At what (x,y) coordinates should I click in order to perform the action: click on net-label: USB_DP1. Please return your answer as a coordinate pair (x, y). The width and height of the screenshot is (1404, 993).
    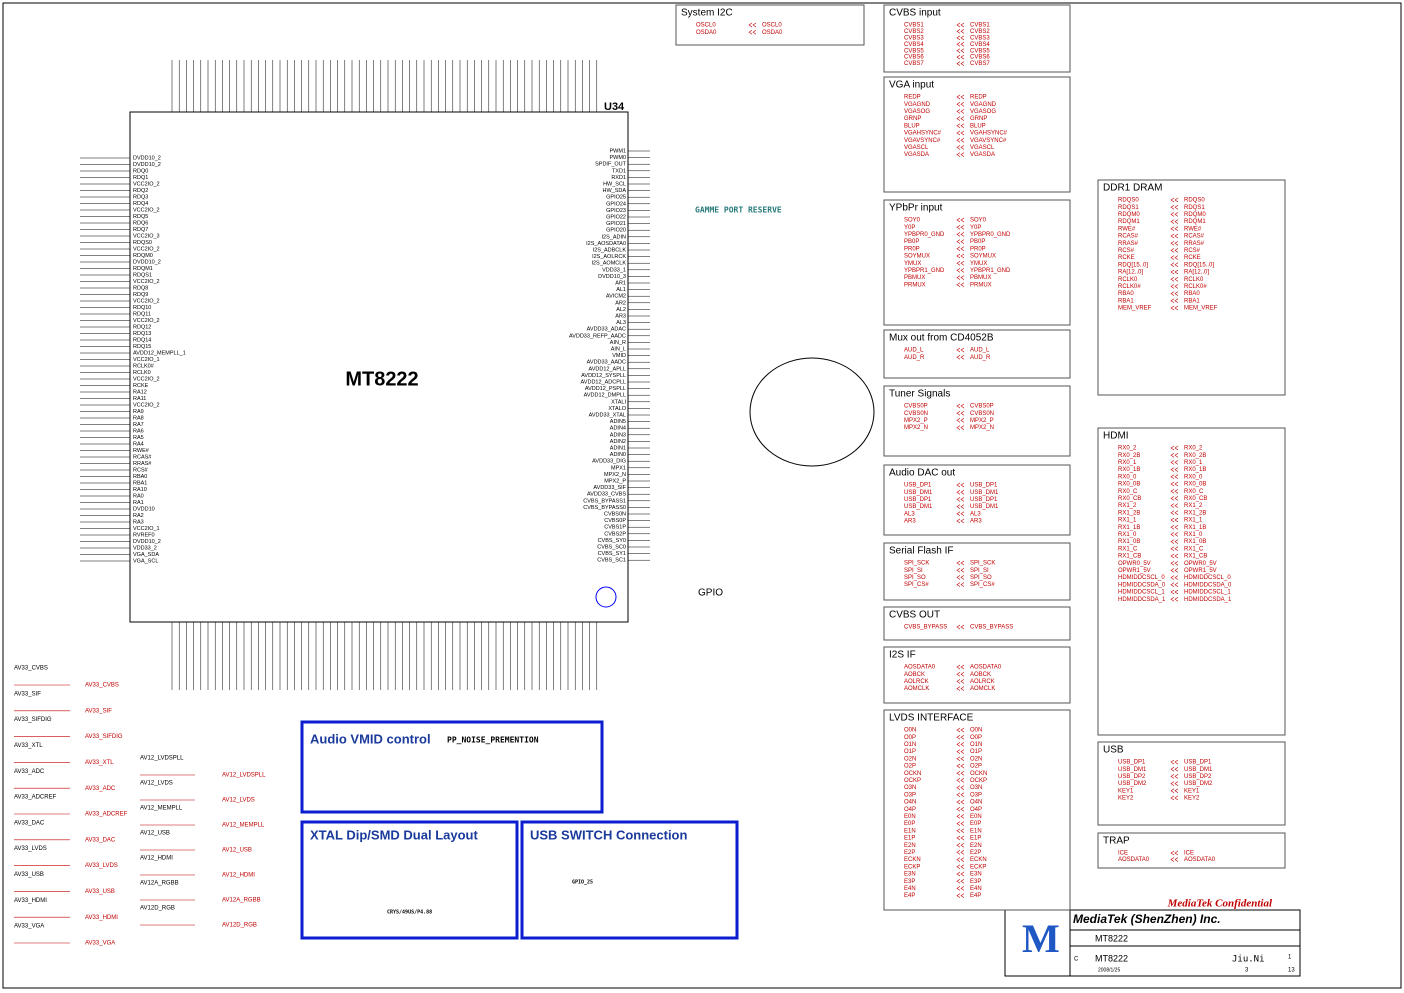
    Looking at the image, I should click on (918, 500).